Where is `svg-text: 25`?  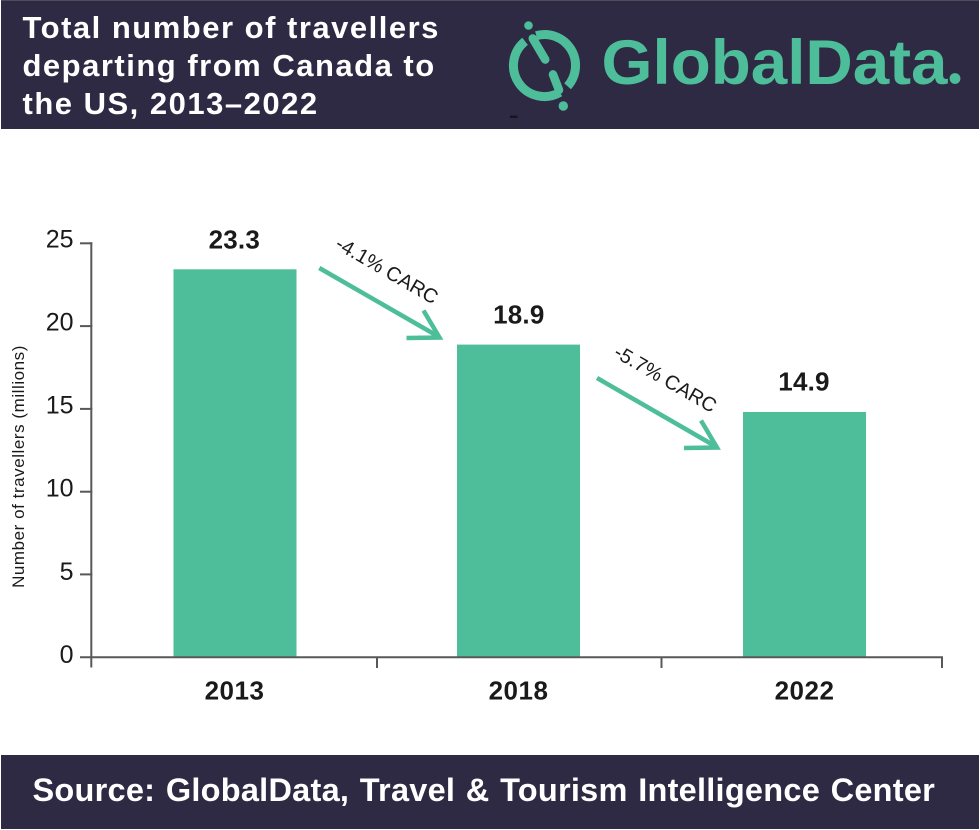 svg-text: 25 is located at coordinates (60, 240).